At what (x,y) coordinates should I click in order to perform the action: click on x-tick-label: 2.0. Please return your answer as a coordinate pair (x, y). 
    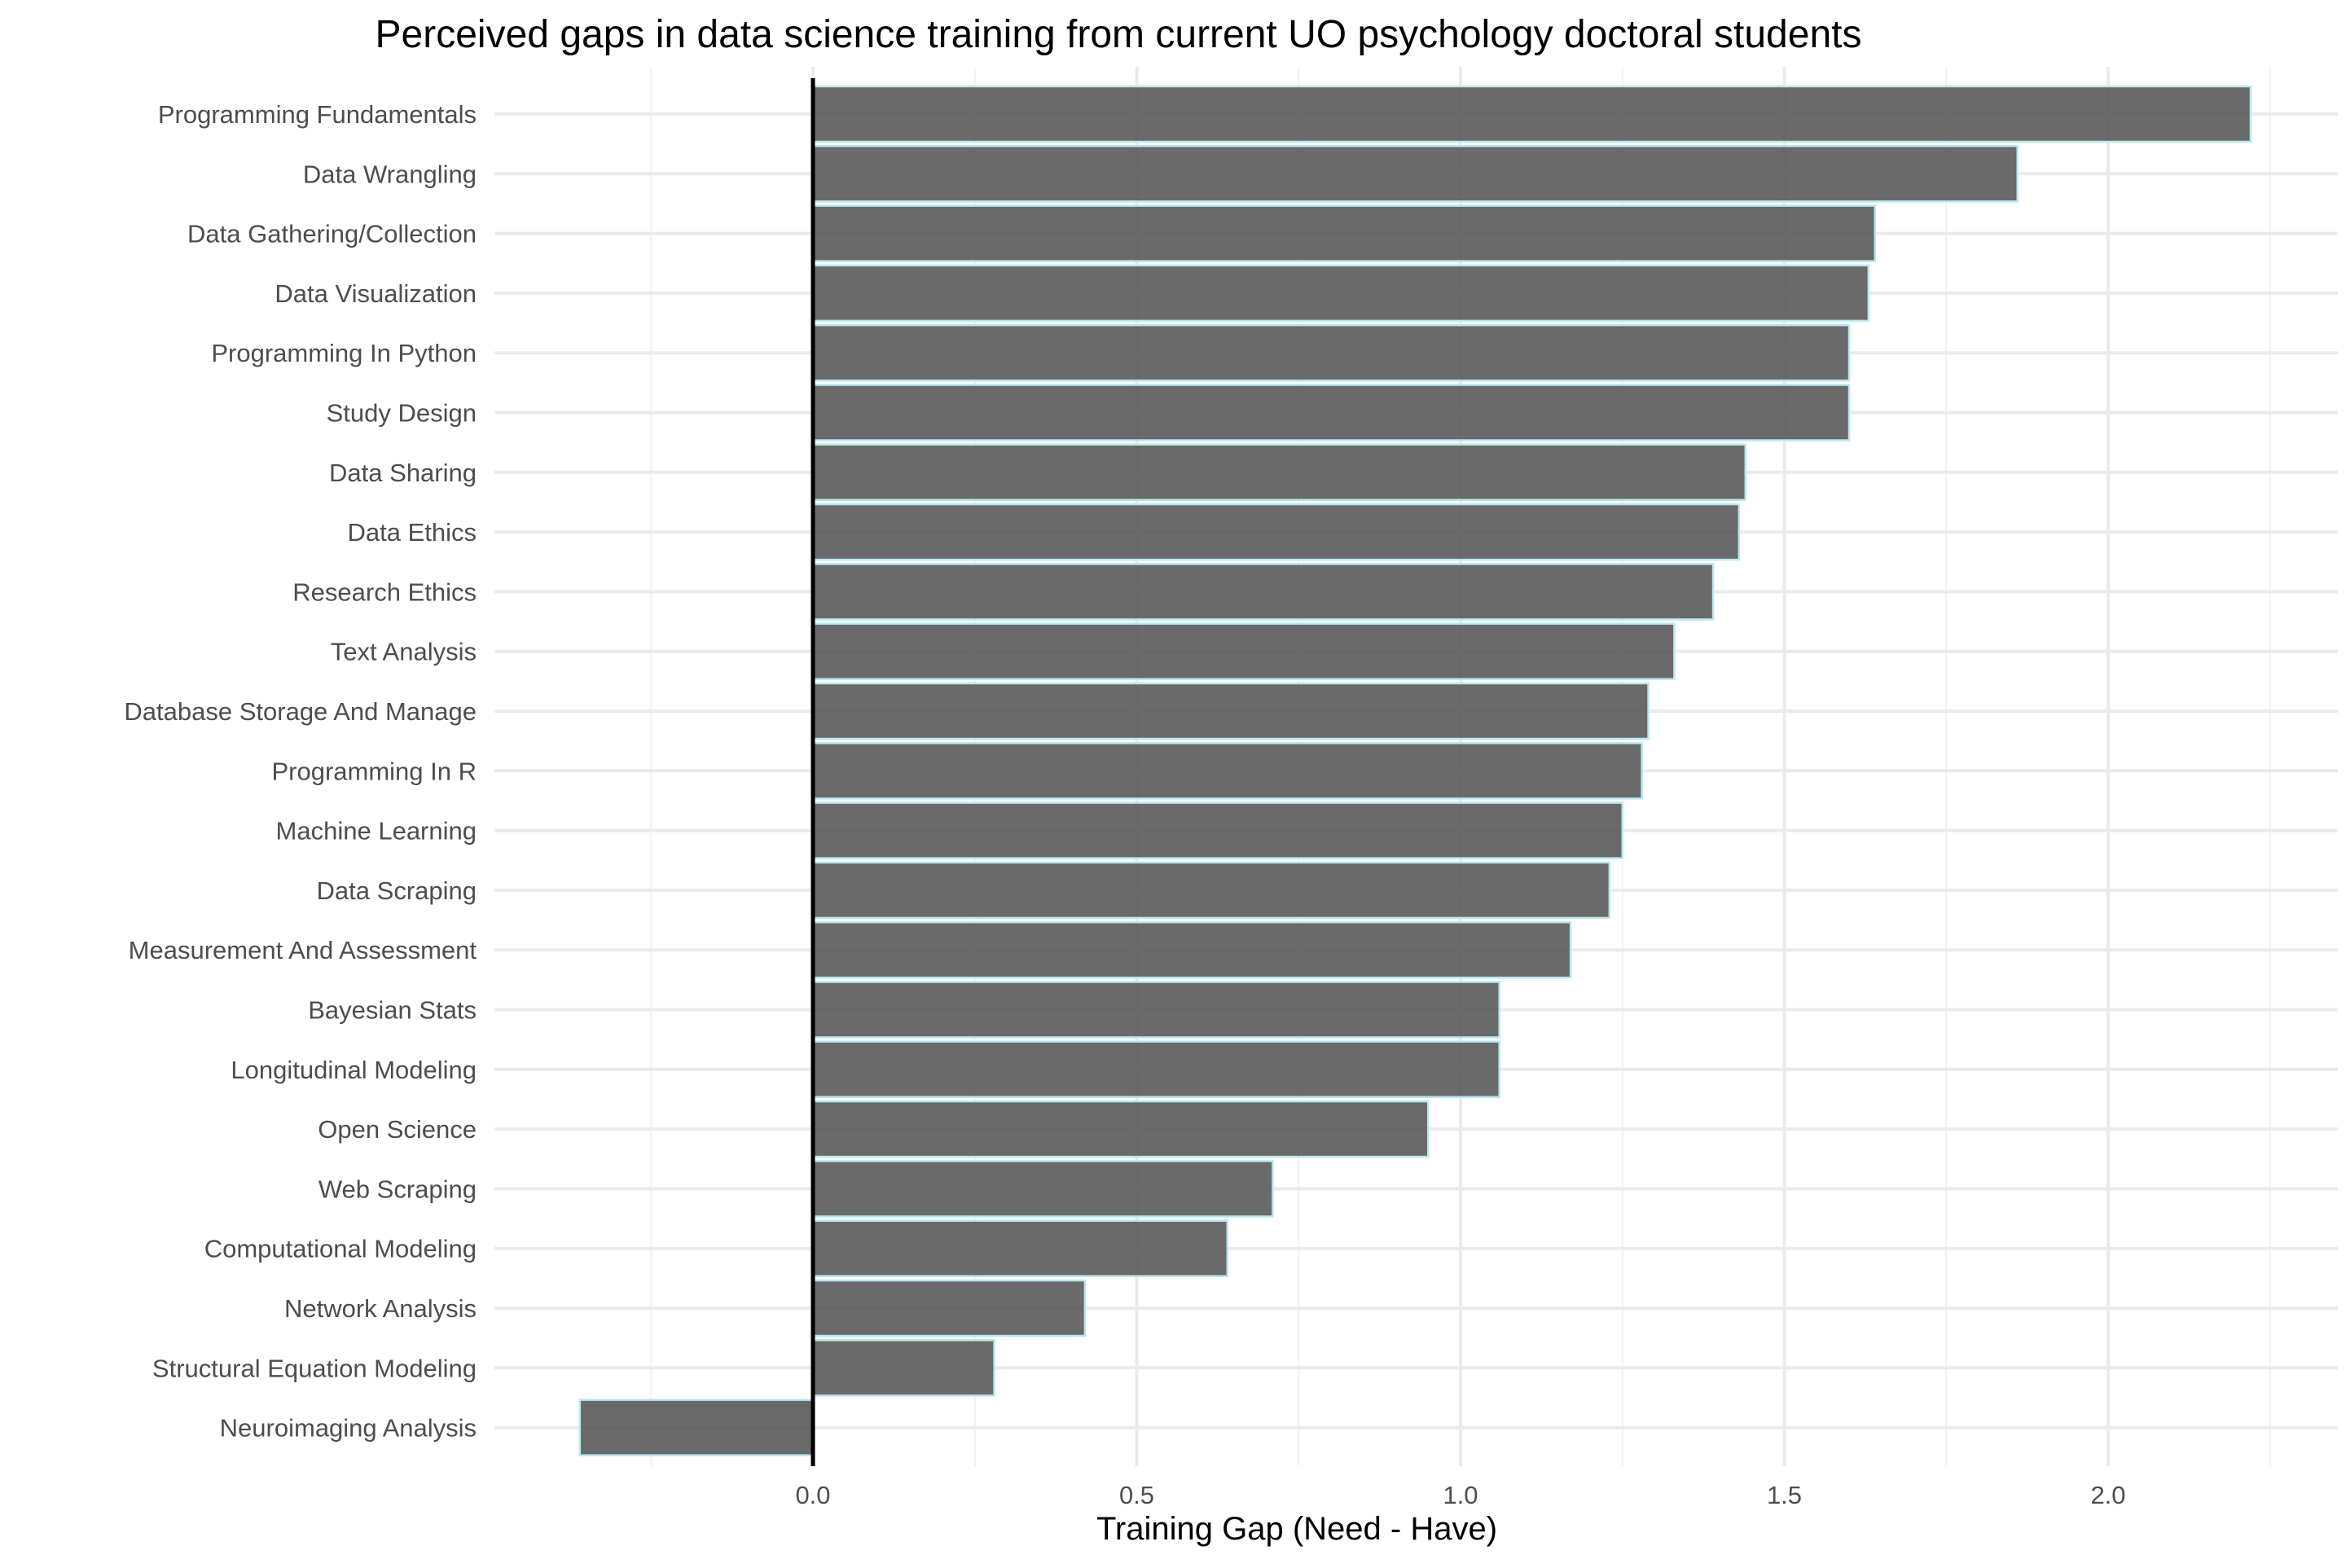
    Looking at the image, I should click on (2107, 1495).